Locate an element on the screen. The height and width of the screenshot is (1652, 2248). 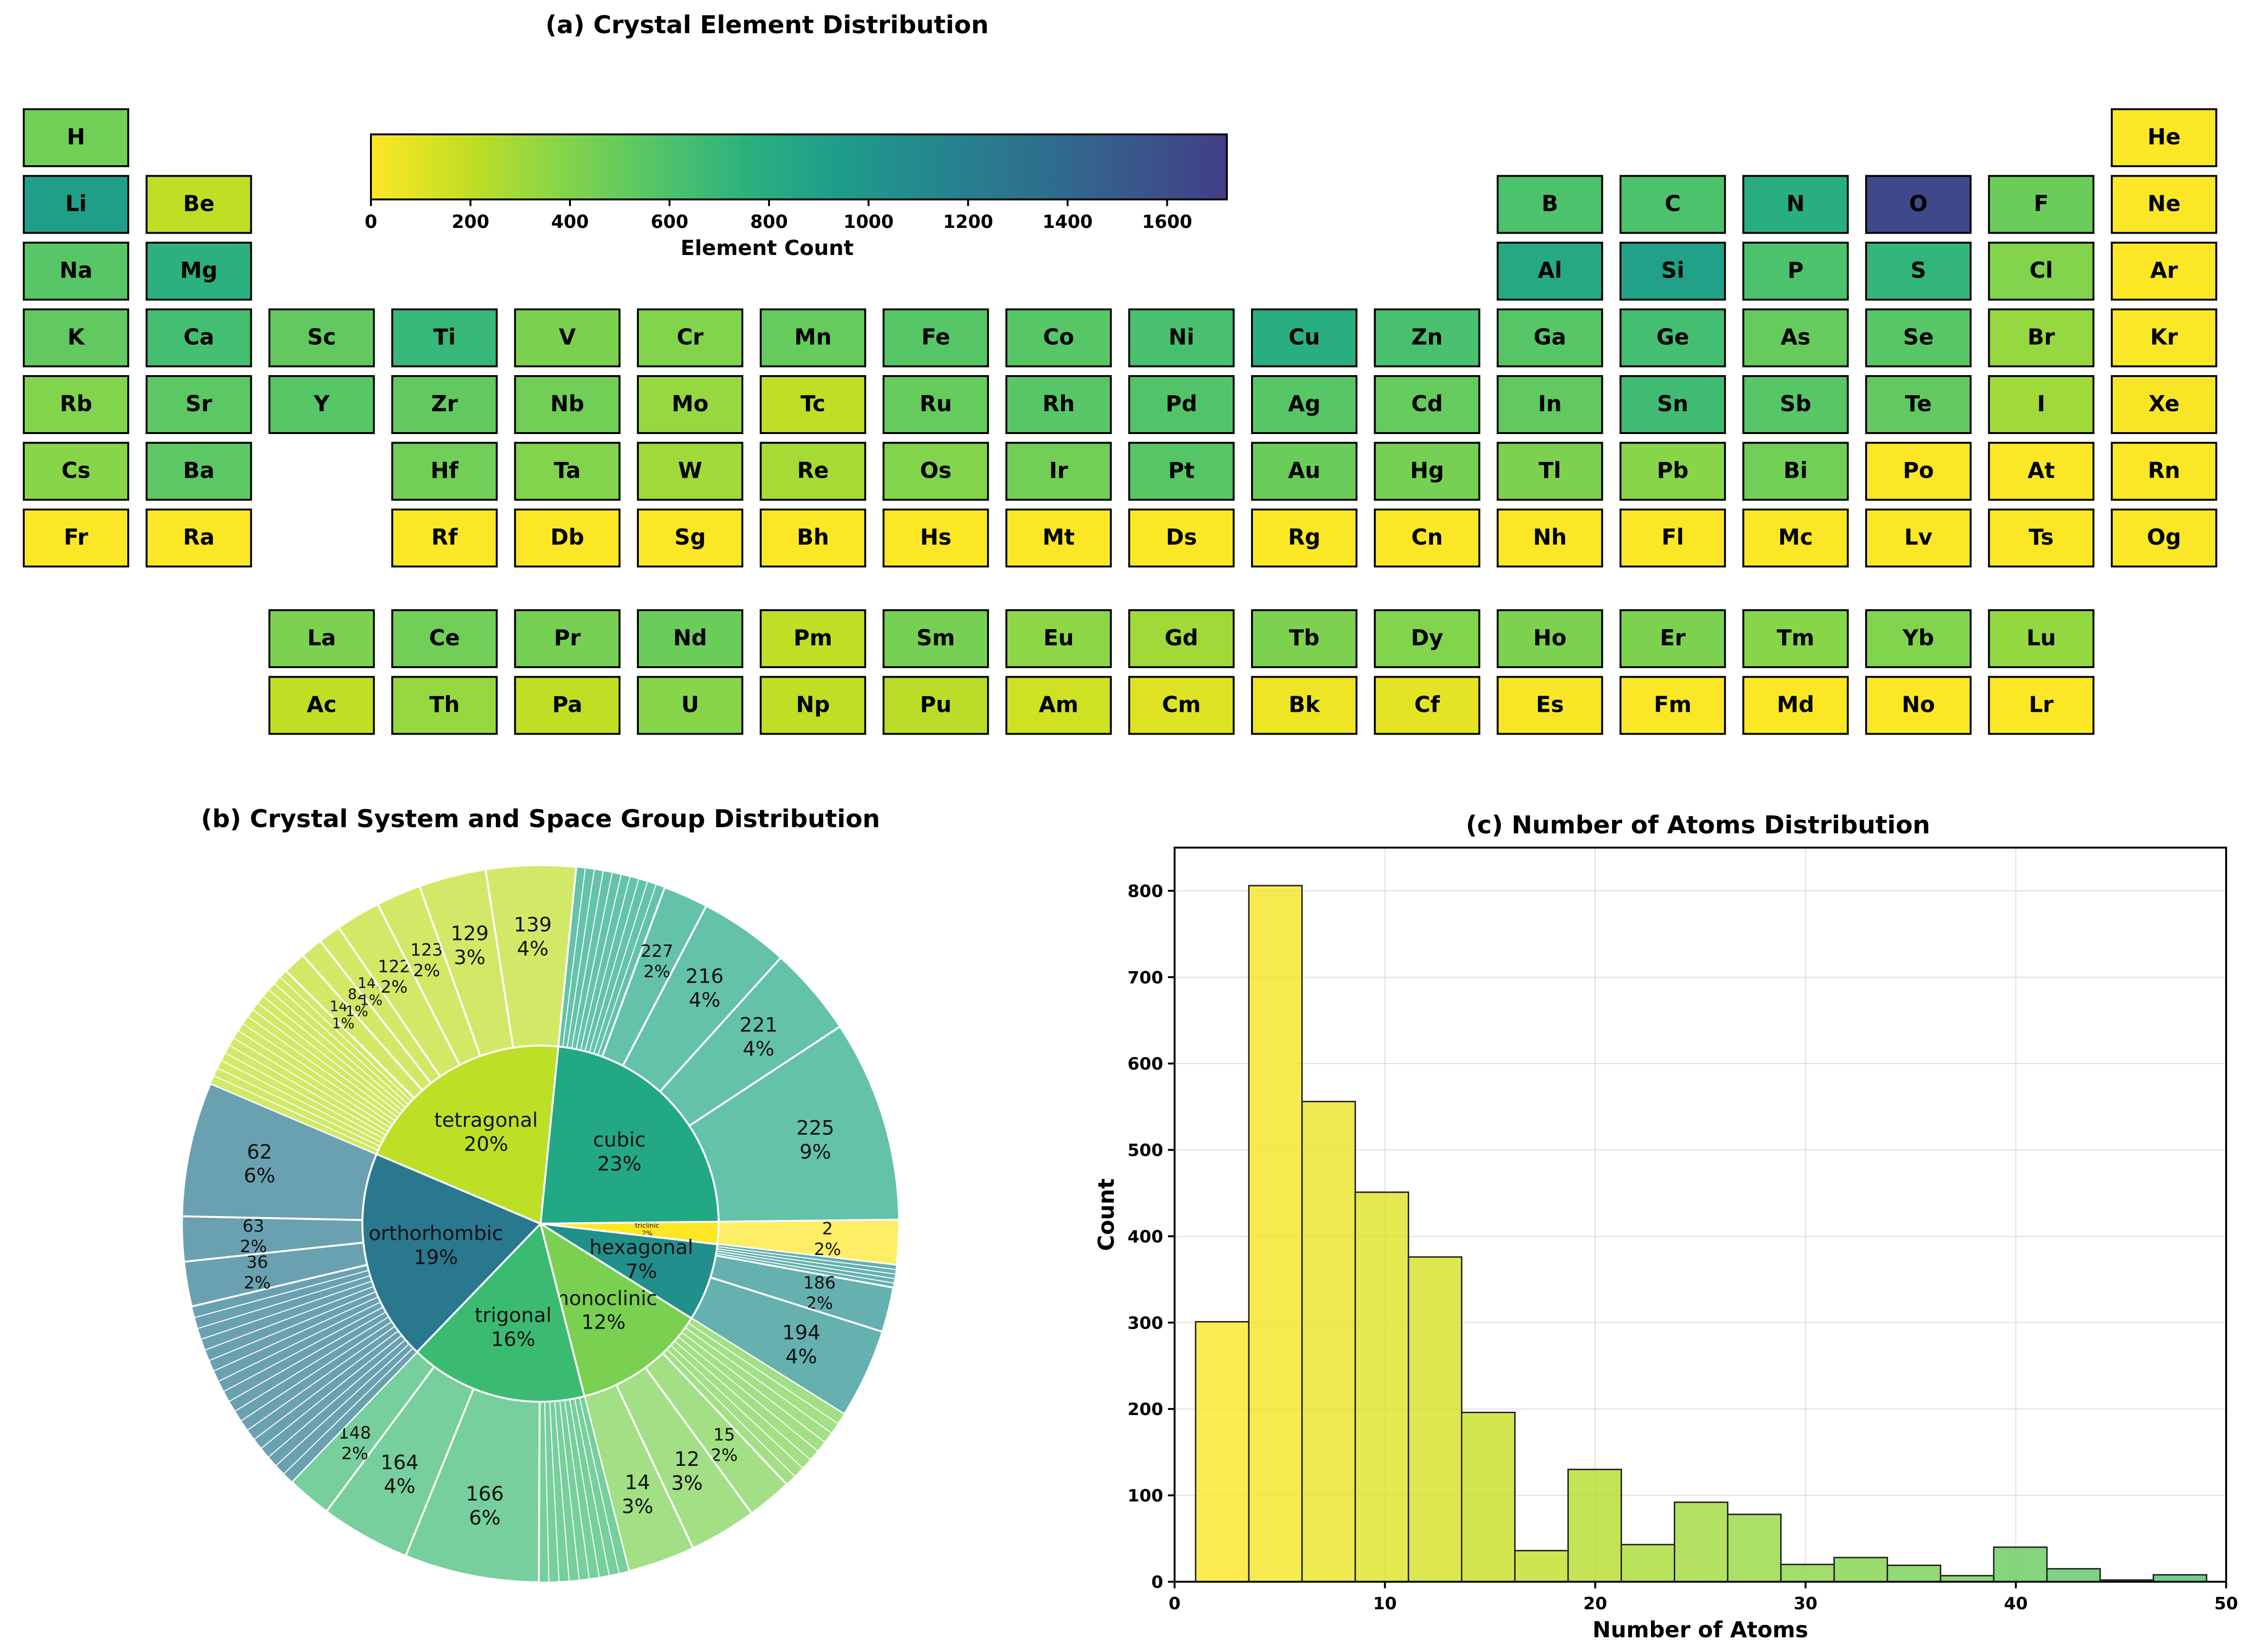
element-tile-ac: Ac is located at coordinates (321, 705).